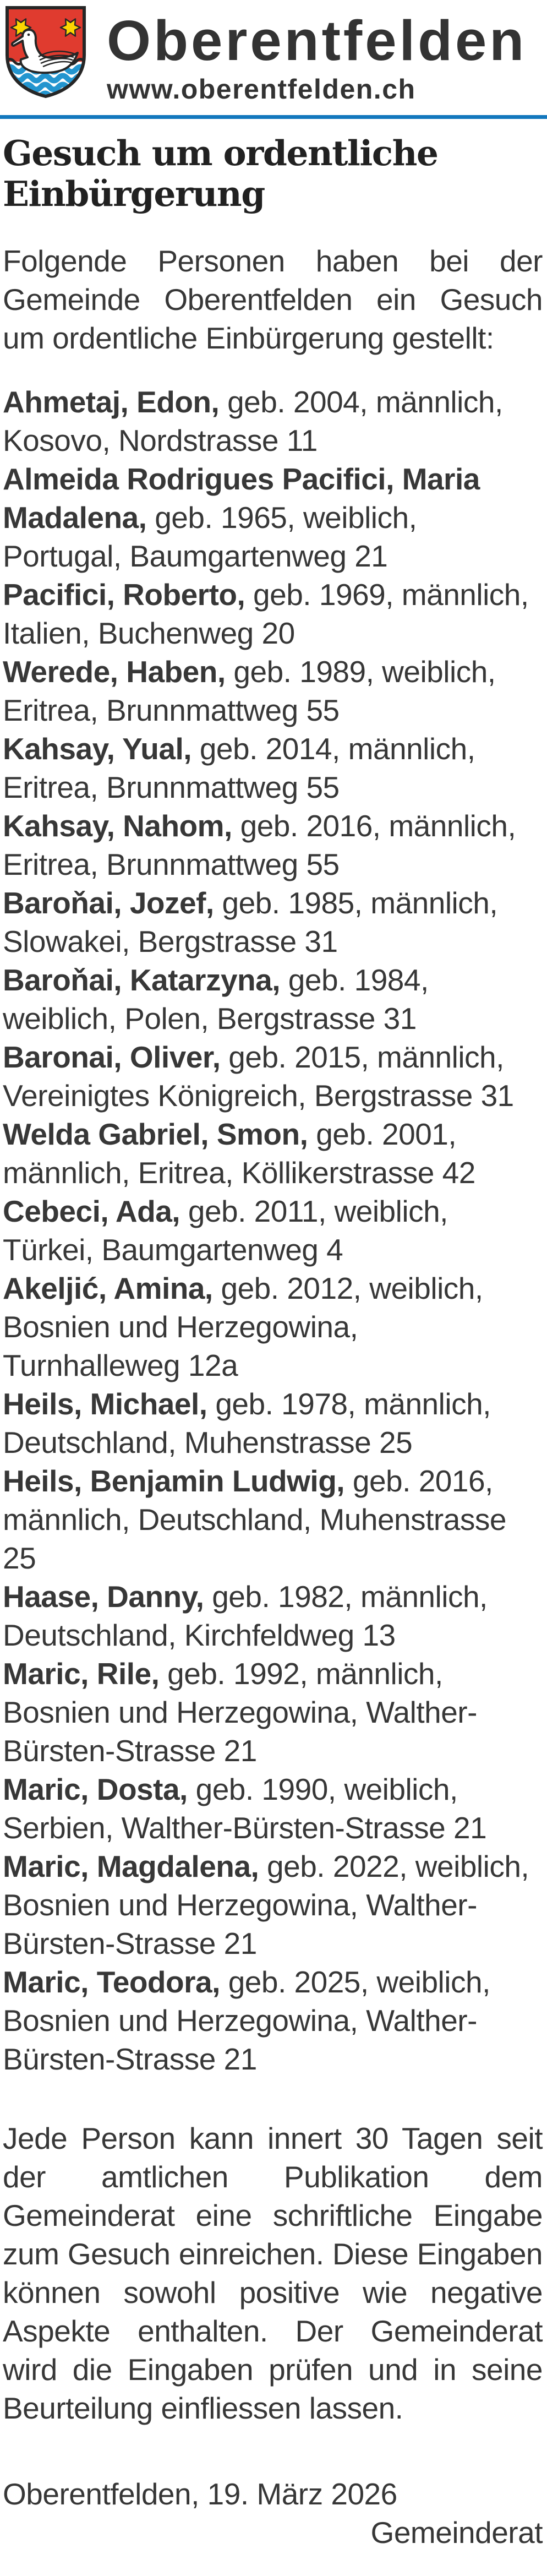  What do you see at coordinates (46, 52) in the screenshot?
I see `oberentfelden-coat-of-arms-icon` at bounding box center [46, 52].